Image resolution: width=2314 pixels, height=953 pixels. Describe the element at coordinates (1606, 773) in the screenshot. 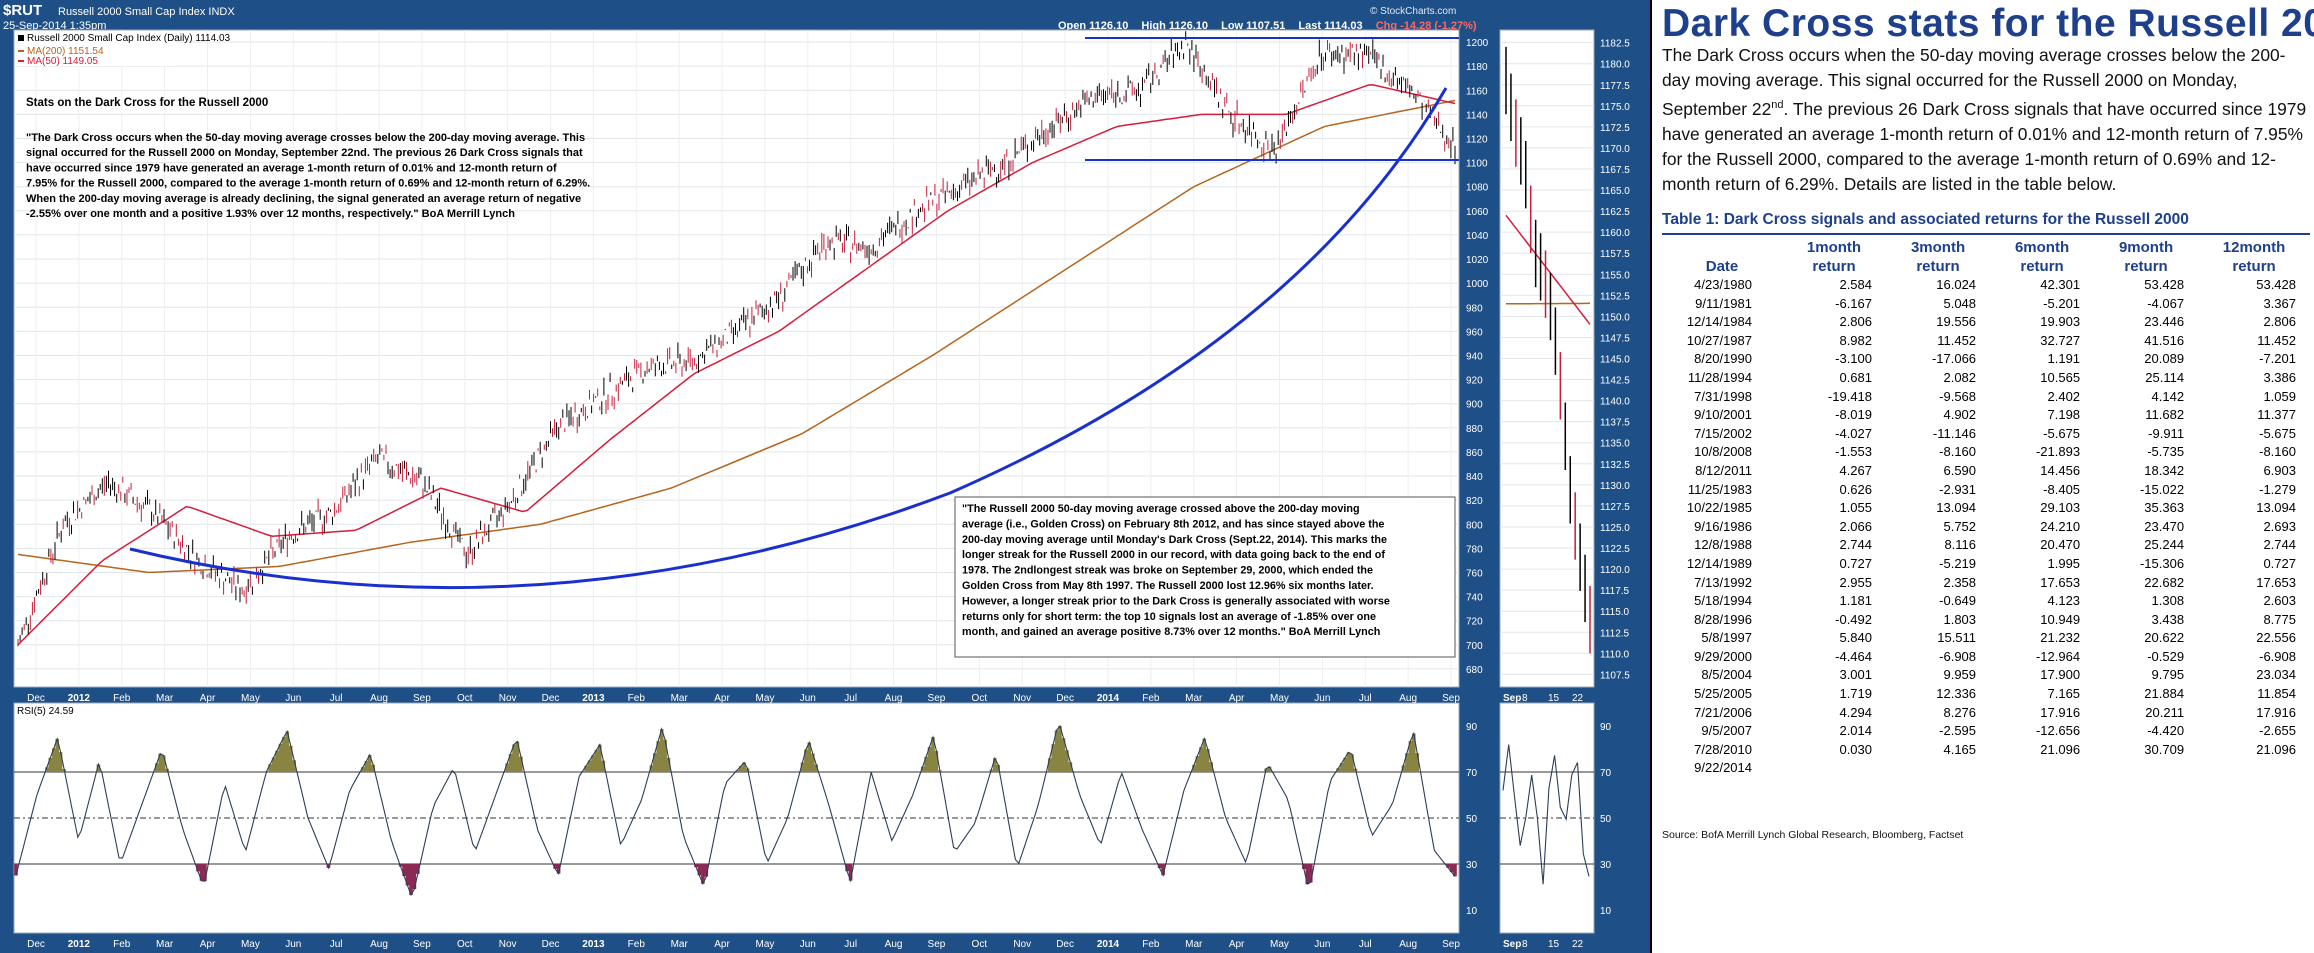

I see `zoom-rsi-y-tick-label: 70` at that location.